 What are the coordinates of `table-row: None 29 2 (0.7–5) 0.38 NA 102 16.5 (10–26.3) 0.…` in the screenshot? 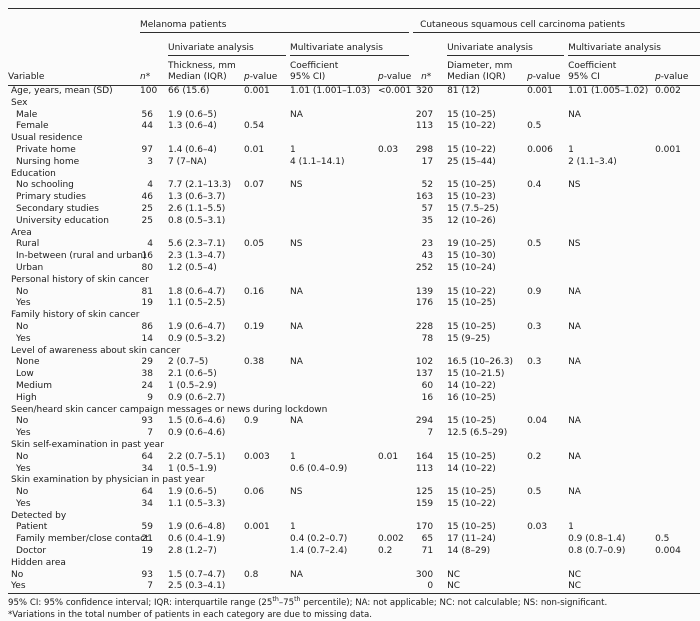 It's located at (354, 363).